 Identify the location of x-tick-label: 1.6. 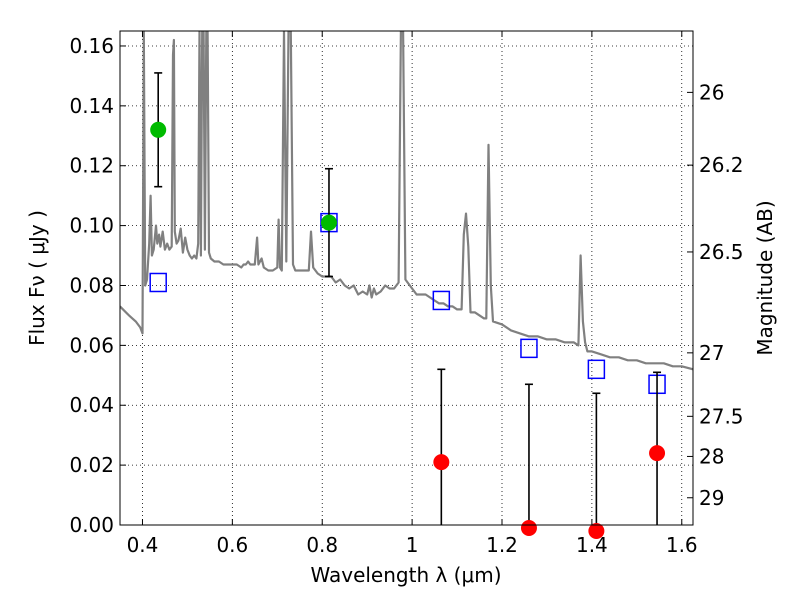
(682, 545).